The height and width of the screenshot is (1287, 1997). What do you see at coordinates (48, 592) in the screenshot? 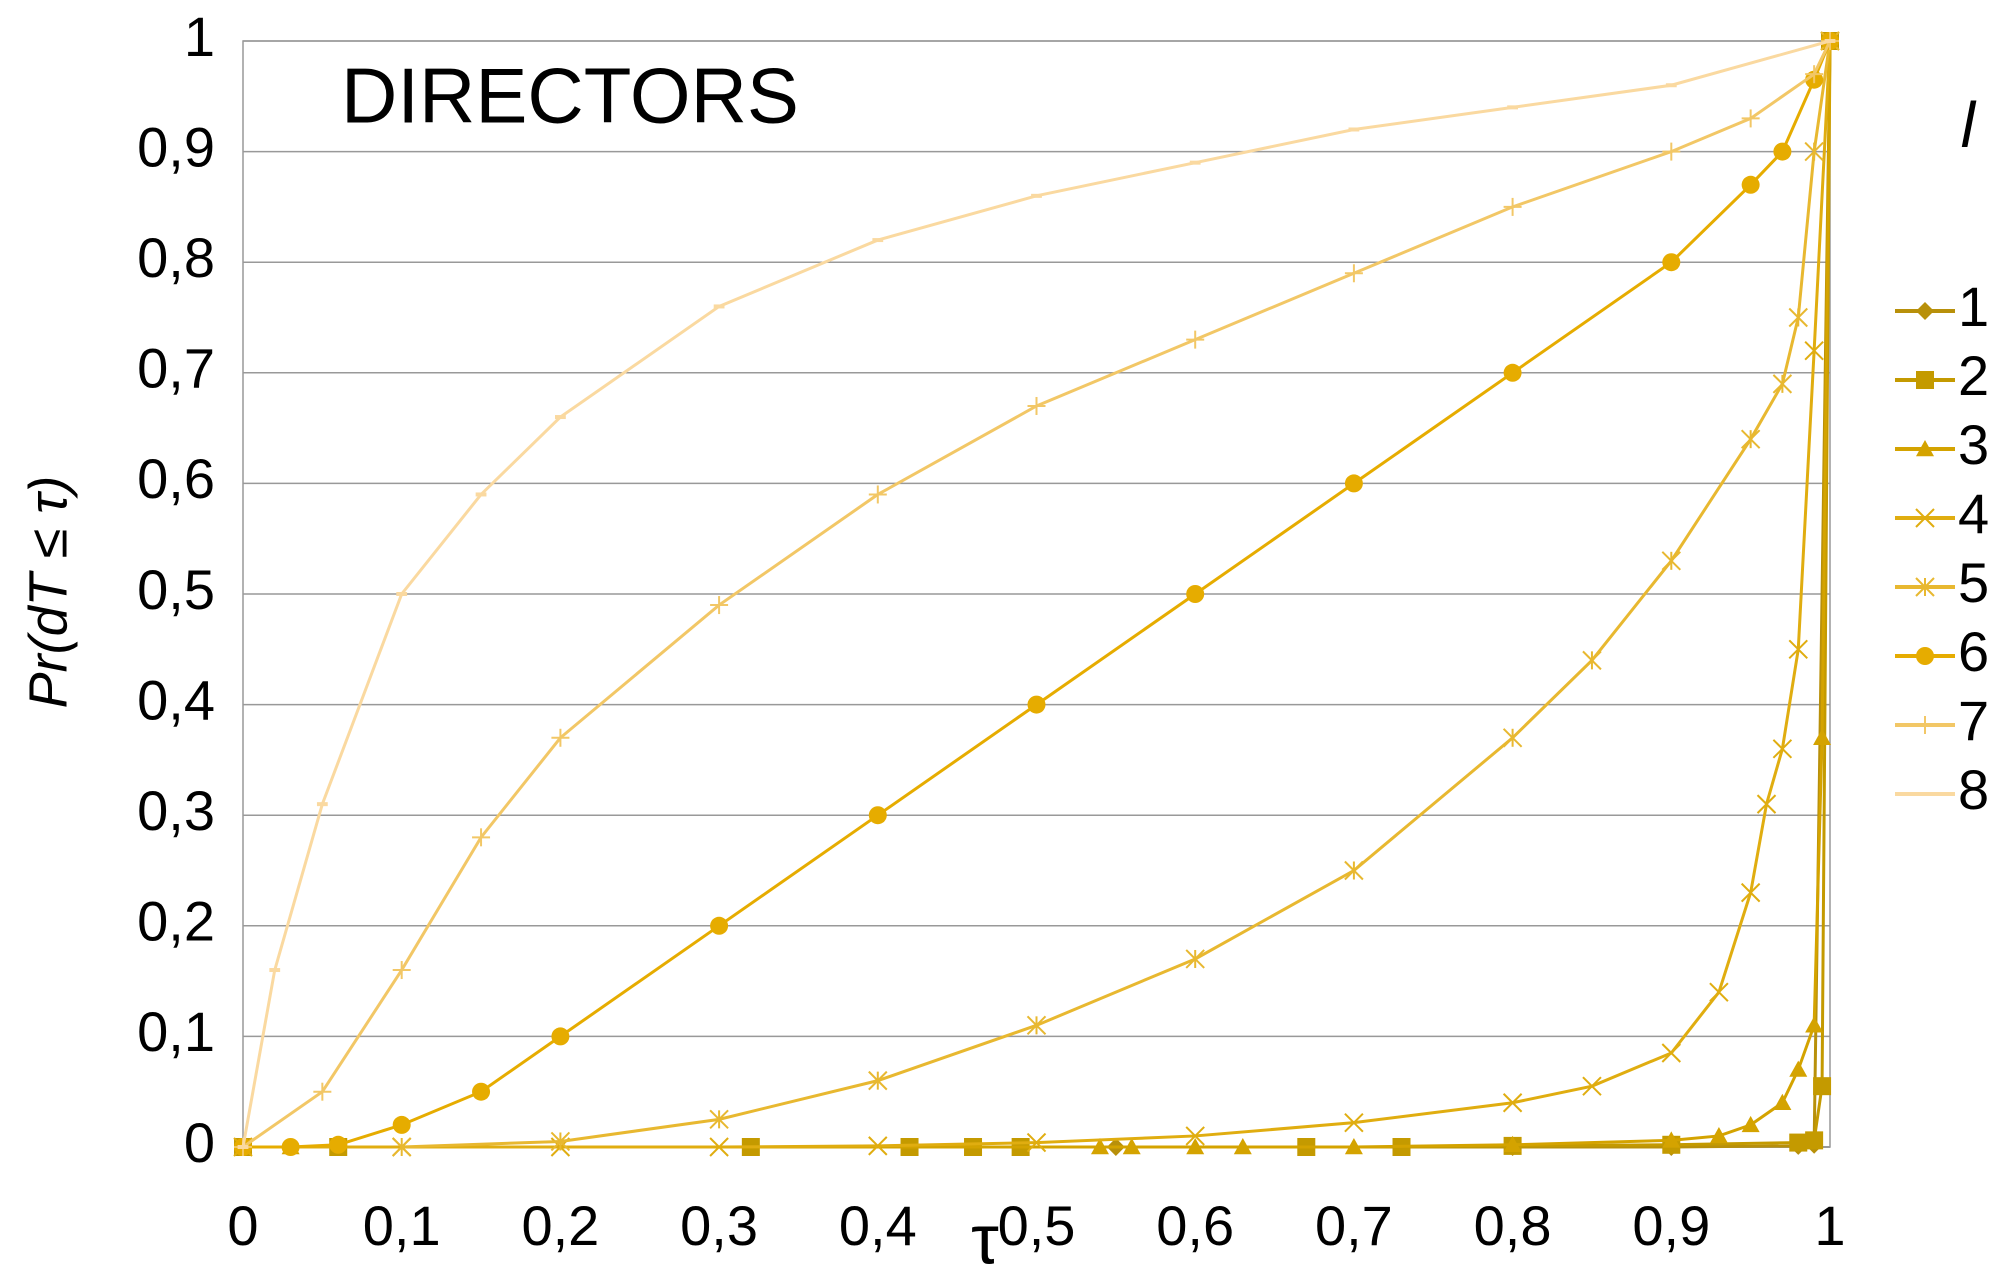
I see `y-axis-label: Pr(dT ≤ τ)` at bounding box center [48, 592].